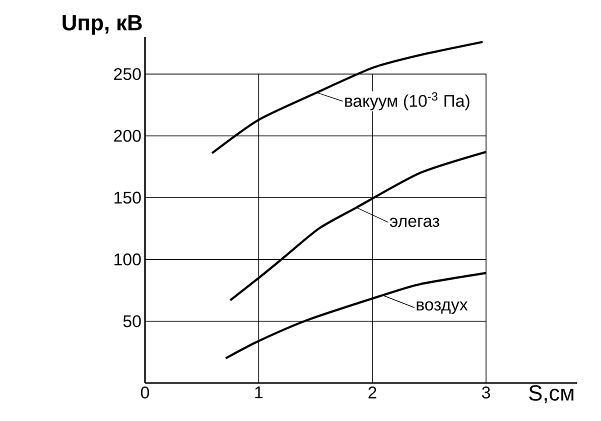  I want to click on y-tick-label: 50, so click(132, 321).